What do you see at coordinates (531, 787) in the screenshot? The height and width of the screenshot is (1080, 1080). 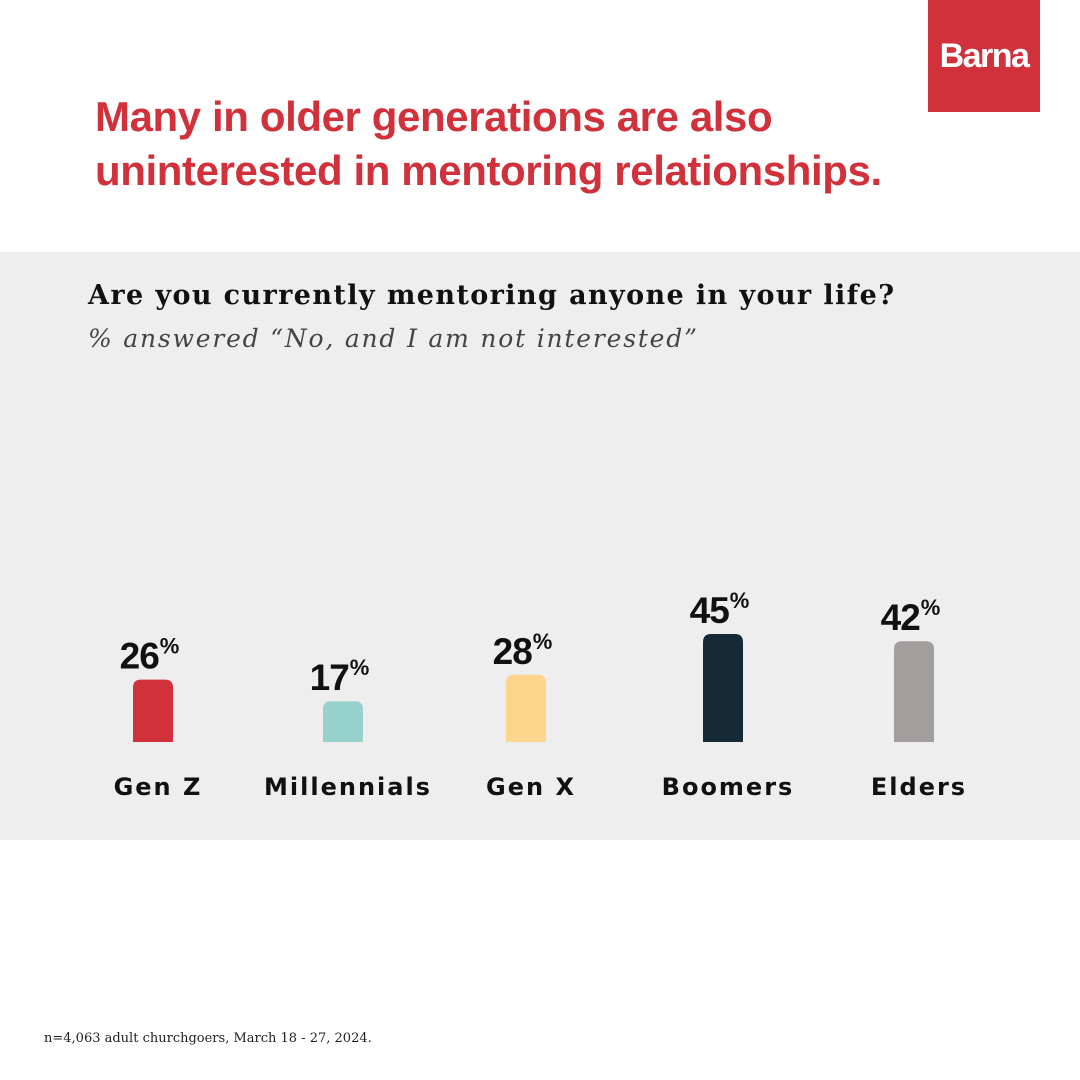 I see `category-label: Gen X` at bounding box center [531, 787].